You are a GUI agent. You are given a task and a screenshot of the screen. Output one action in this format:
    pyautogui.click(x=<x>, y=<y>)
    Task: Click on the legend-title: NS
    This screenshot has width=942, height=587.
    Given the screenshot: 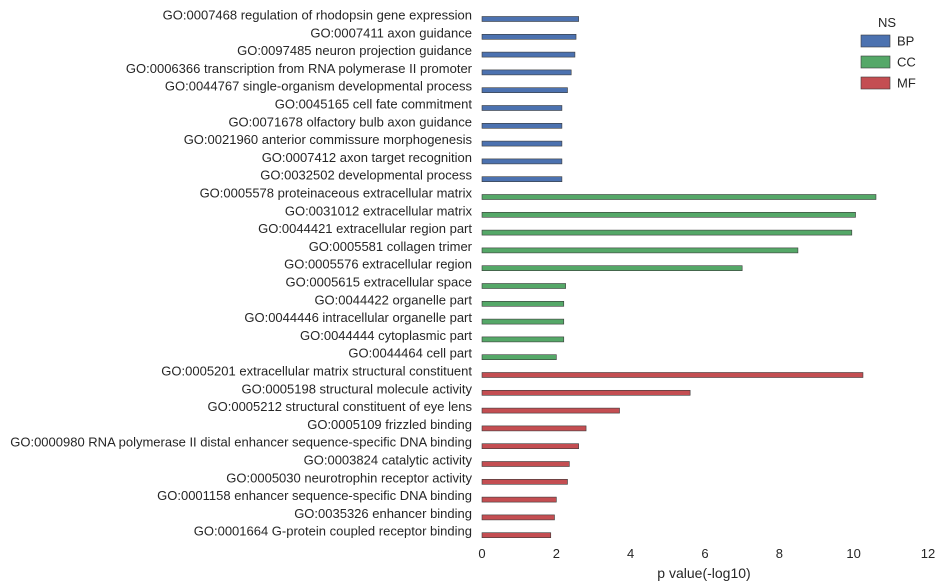 What is the action you would take?
    pyautogui.click(x=887, y=22)
    